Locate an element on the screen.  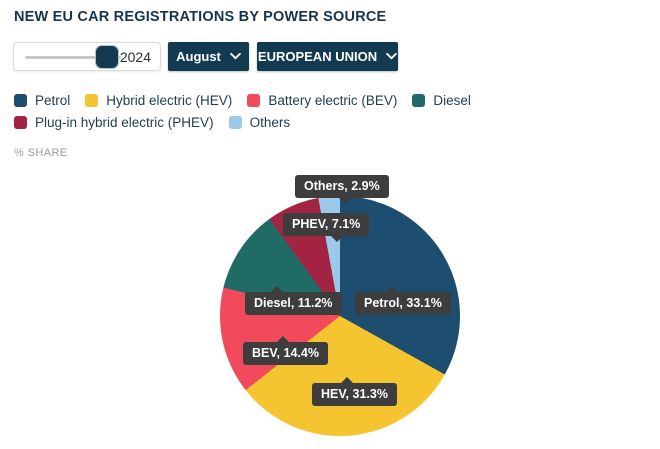
region-dropdown: EUROPEAN UNION is located at coordinates (327, 56).